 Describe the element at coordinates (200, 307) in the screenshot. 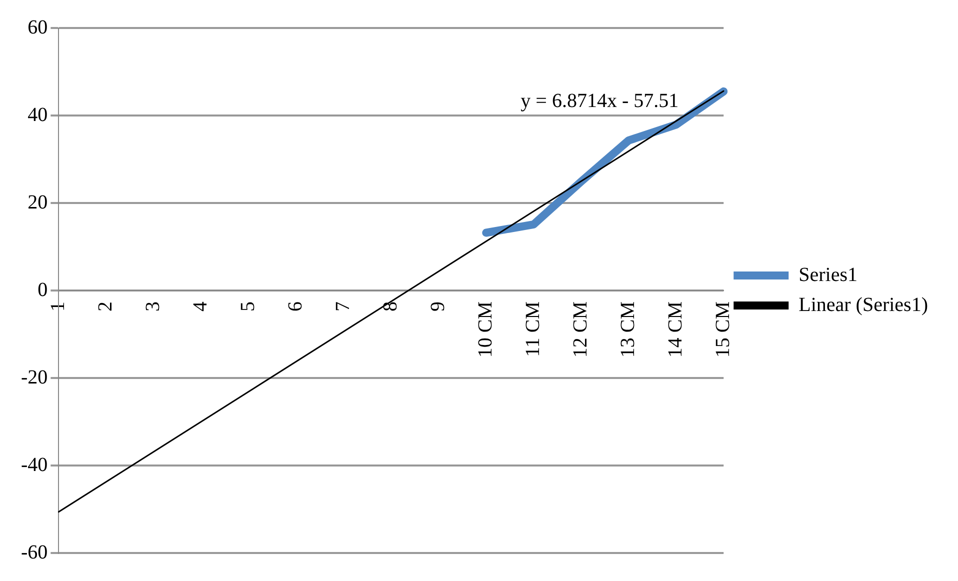

I see `x-tick-label: 4` at that location.